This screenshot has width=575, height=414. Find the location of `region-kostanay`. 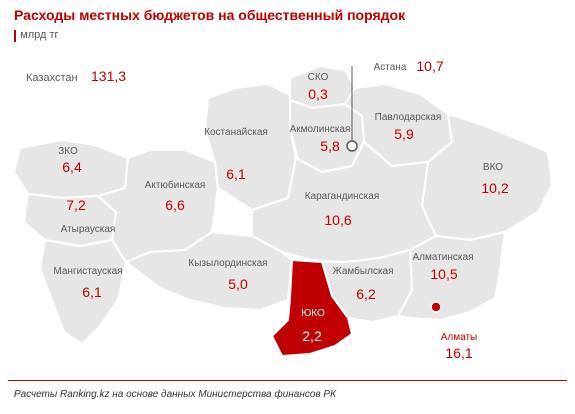

region-kostanay is located at coordinates (250, 147).